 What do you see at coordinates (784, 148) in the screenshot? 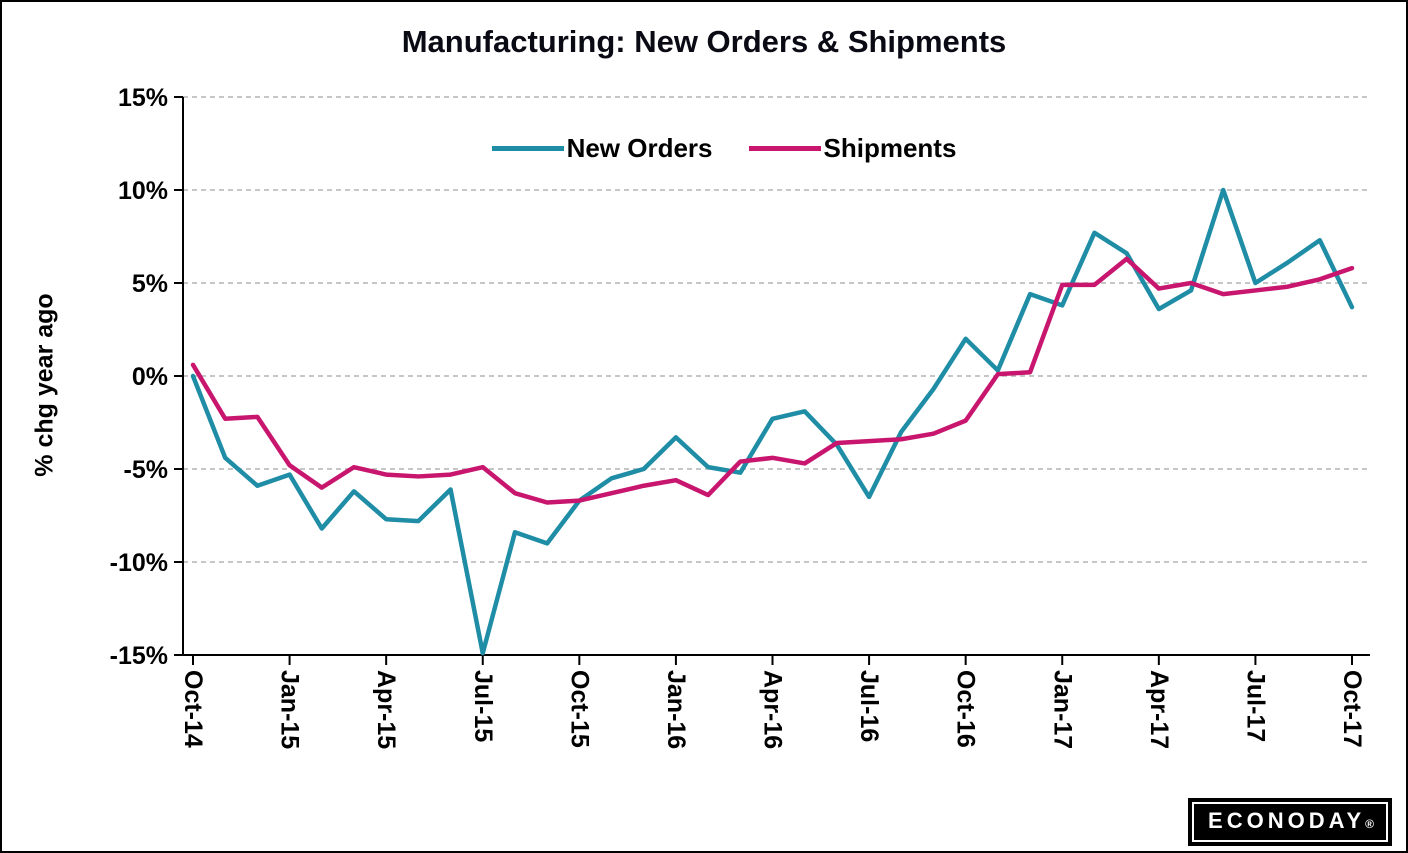
I see `shipments-line-swatch` at bounding box center [784, 148].